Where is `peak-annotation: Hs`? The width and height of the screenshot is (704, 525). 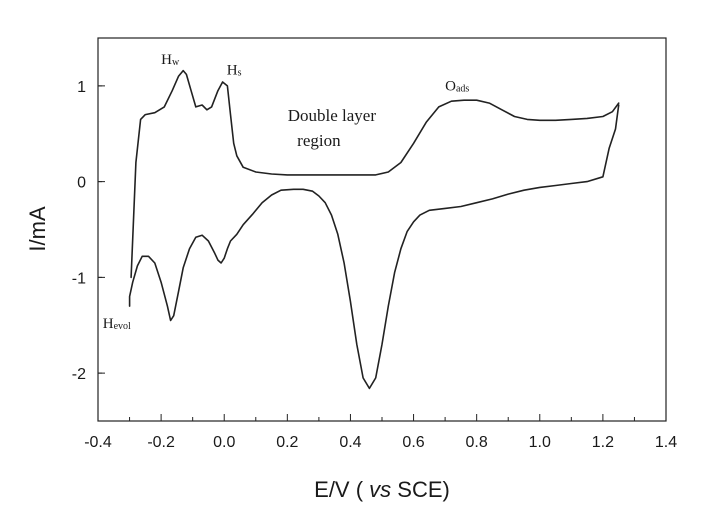 peak-annotation: Hs is located at coordinates (234, 70).